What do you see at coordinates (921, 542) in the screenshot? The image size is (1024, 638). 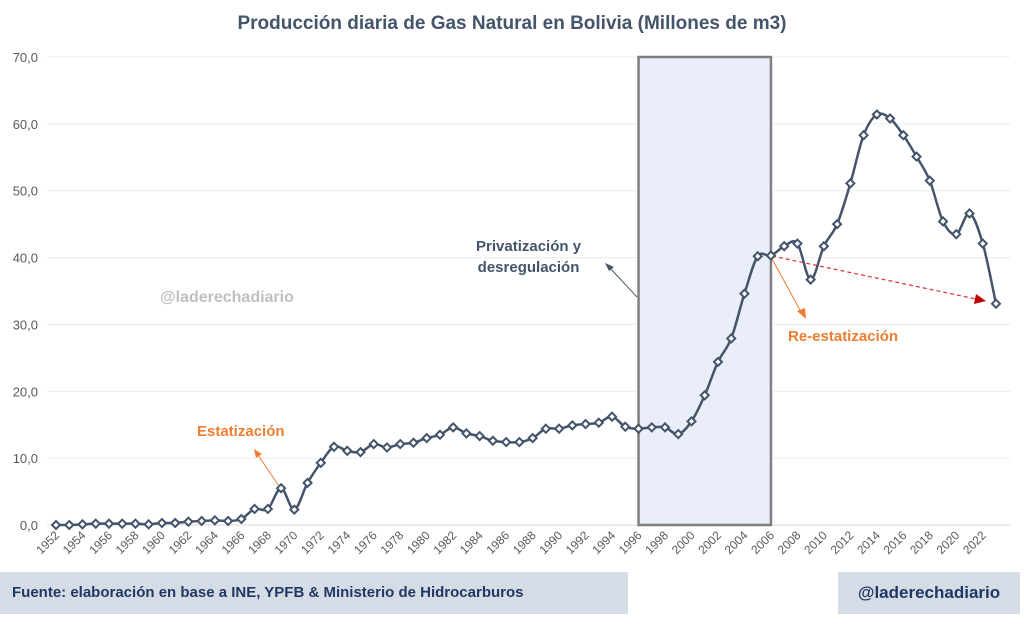 I see `x-tick-label: 2018` at bounding box center [921, 542].